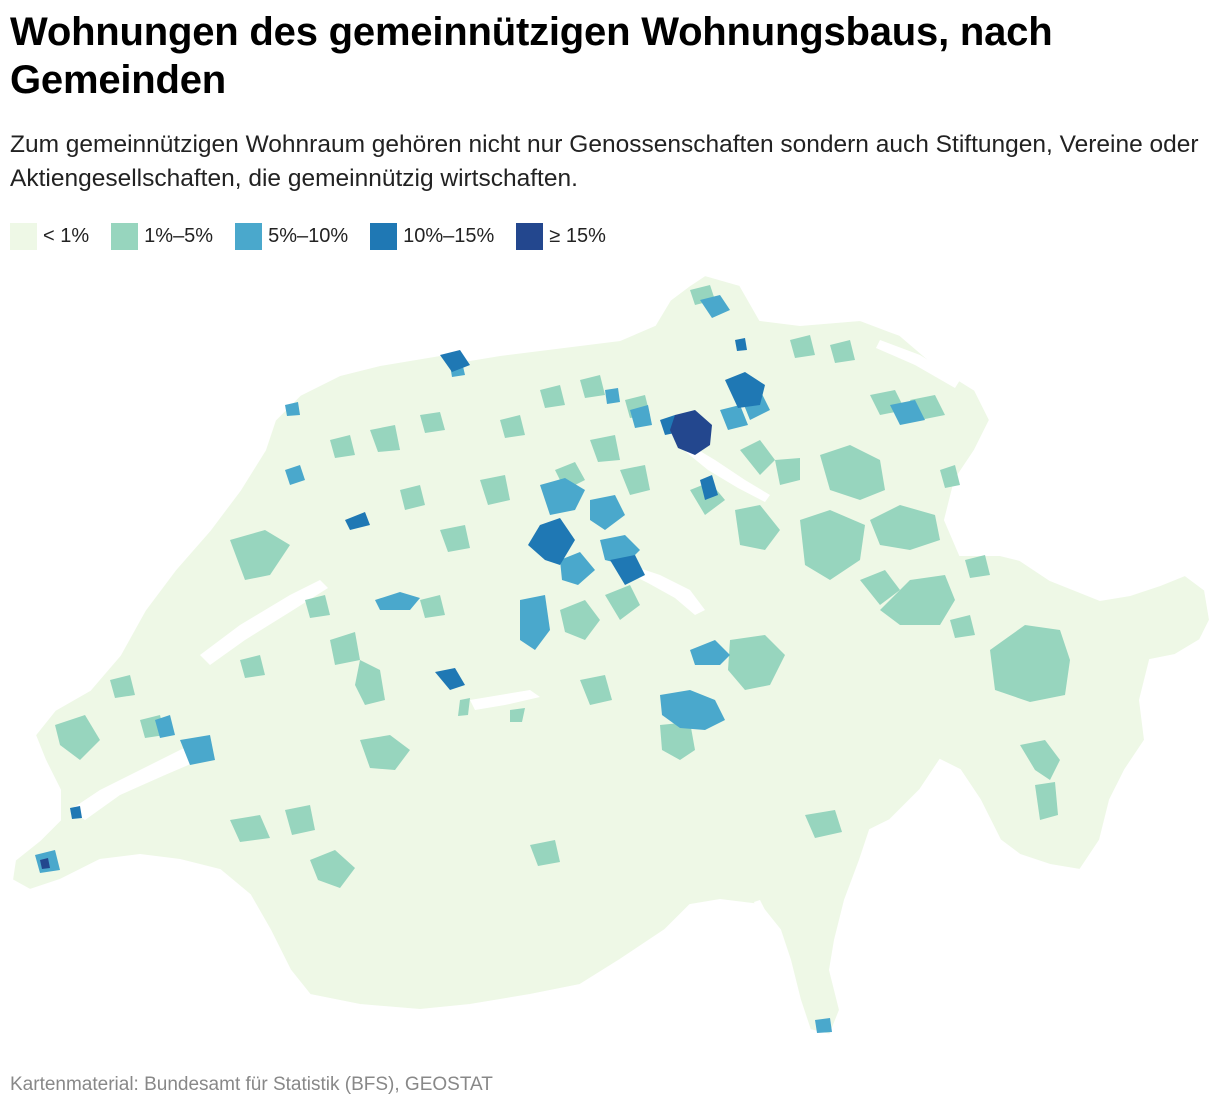 The width and height of the screenshot is (1220, 1112). I want to click on lake-constance, so click(918, 364).